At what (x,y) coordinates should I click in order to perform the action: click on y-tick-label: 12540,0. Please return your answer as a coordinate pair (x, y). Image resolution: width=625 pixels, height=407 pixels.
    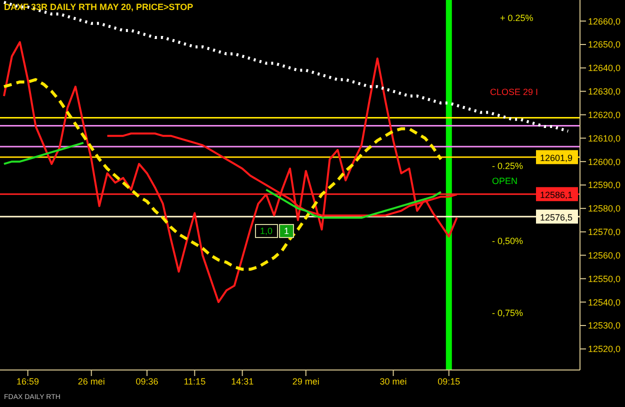
    Looking at the image, I should click on (604, 302).